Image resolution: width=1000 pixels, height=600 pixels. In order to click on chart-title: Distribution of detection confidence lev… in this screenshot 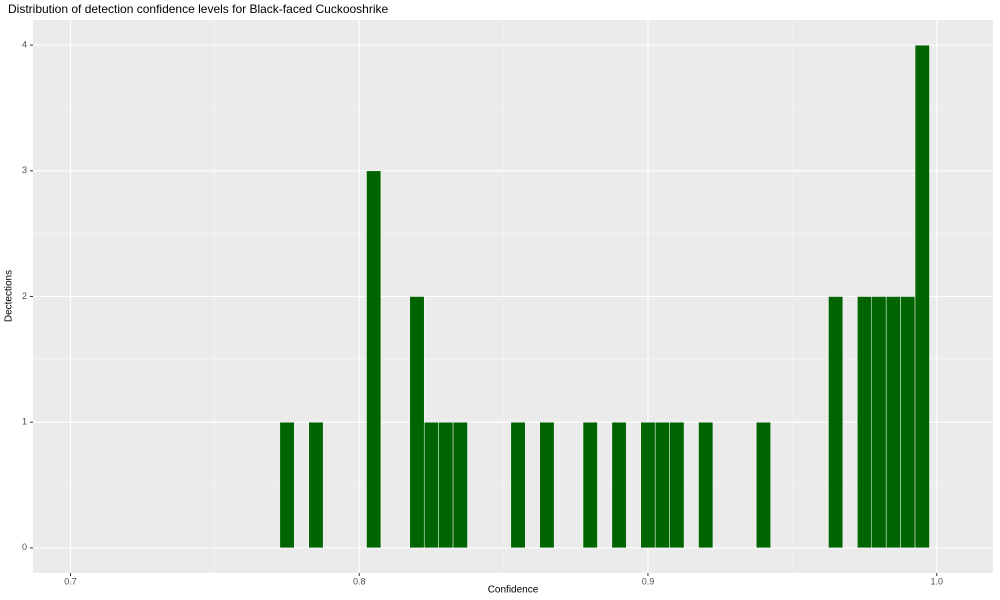, I will do `click(198, 9)`.